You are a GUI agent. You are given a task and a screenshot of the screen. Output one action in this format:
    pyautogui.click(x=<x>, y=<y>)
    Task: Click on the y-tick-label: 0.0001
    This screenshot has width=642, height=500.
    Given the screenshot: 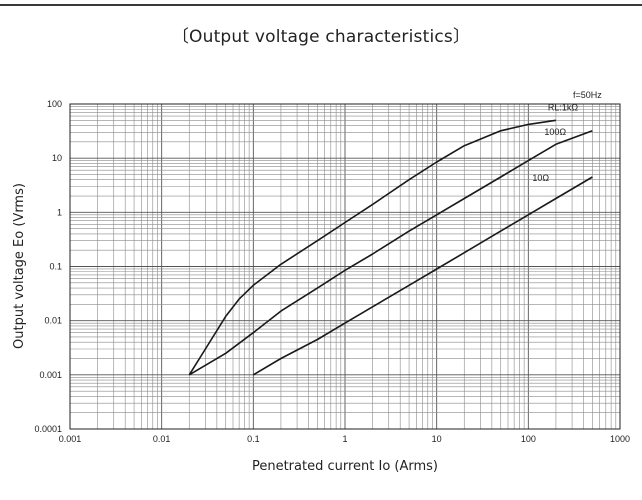 What is the action you would take?
    pyautogui.click(x=48, y=429)
    